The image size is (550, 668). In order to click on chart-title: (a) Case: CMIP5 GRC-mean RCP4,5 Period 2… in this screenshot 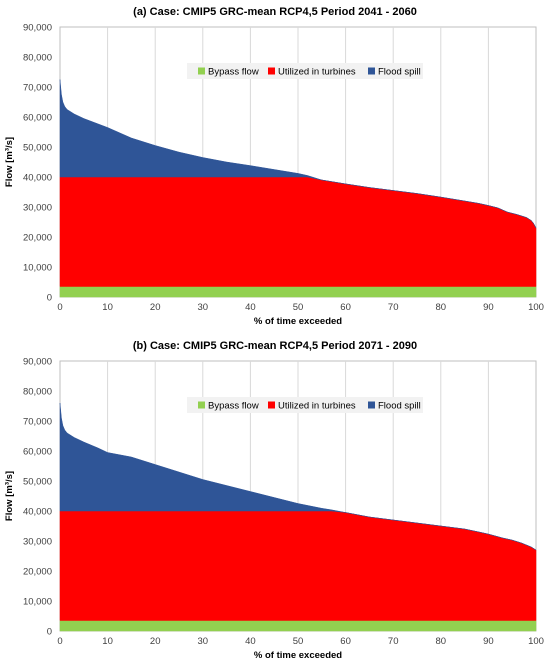, I will do `click(275, 12)`.